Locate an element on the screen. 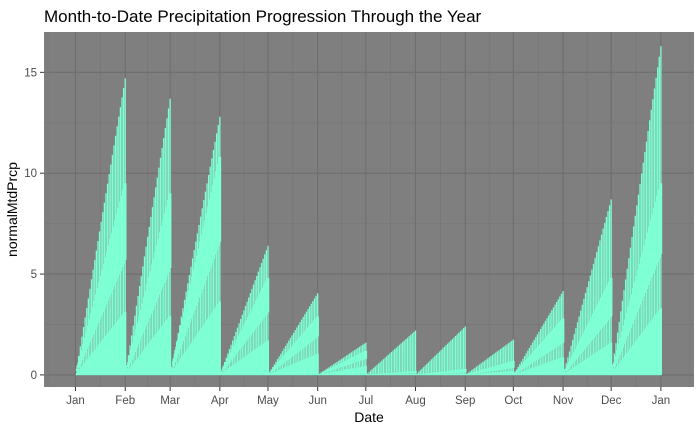  x-tick-label: Mar is located at coordinates (170, 401).